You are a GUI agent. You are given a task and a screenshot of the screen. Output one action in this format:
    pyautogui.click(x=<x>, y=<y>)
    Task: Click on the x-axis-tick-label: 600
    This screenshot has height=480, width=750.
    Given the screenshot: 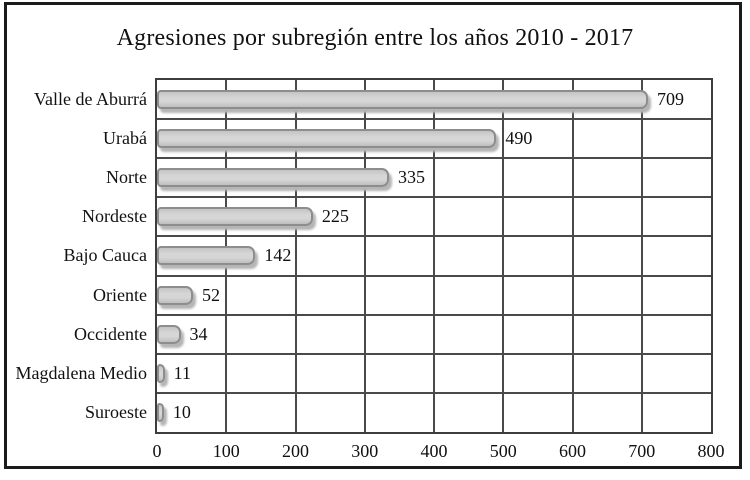 What is the action you would take?
    pyautogui.click(x=572, y=451)
    